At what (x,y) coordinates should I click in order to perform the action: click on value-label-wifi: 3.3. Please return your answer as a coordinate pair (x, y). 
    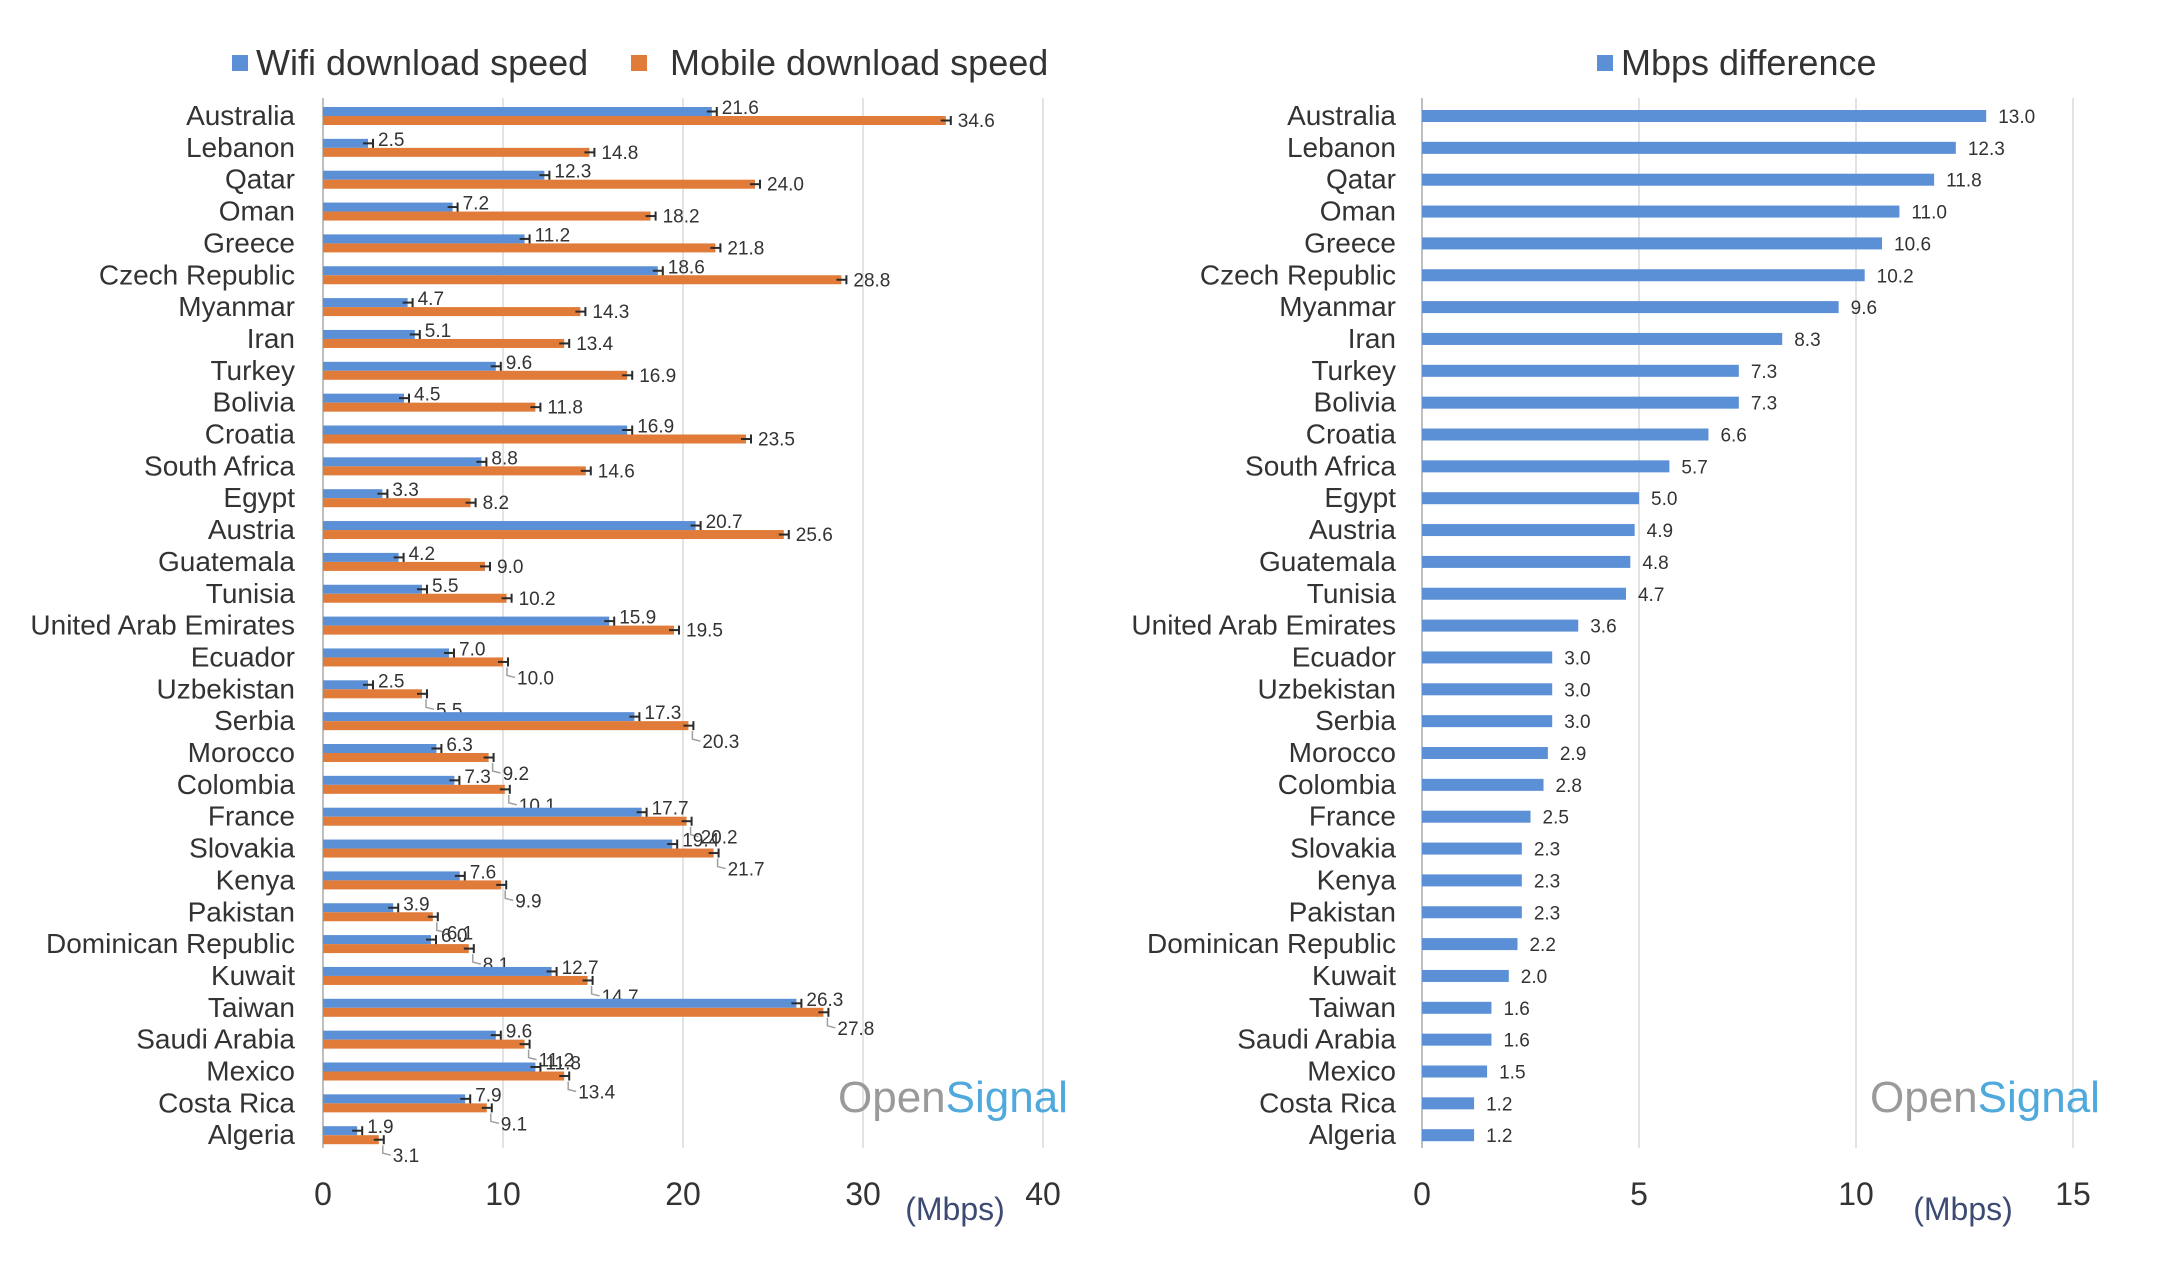
    Looking at the image, I should click on (405, 490).